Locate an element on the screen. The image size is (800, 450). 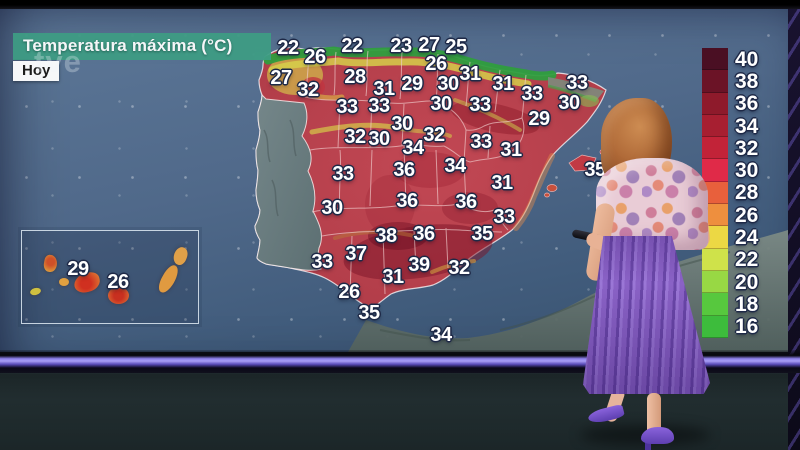
scale-row: 18 is located at coordinates (730, 304).